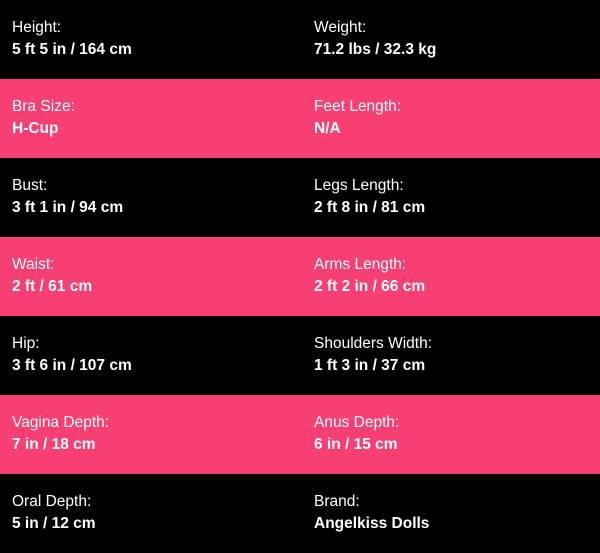 Image resolution: width=600 pixels, height=553 pixels. What do you see at coordinates (370, 207) in the screenshot?
I see `spec-value: 2 ft 8 in / 81 cm` at bounding box center [370, 207].